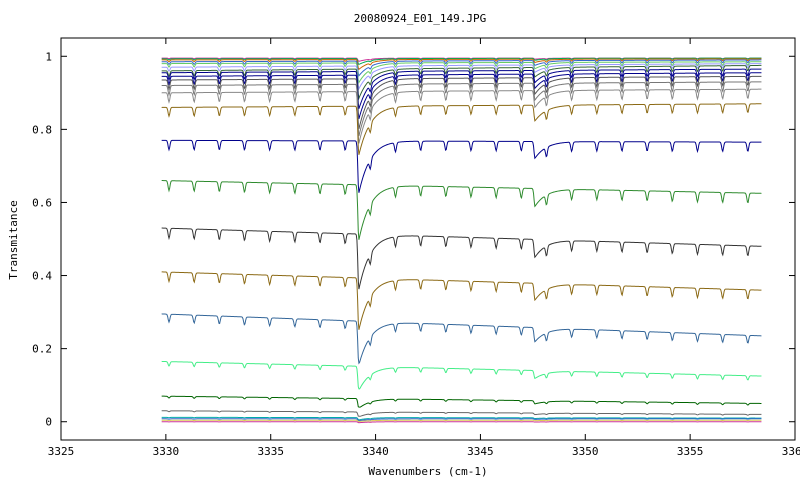  What do you see at coordinates (42, 202) in the screenshot?
I see `y-tick-label: 0.6` at bounding box center [42, 202].